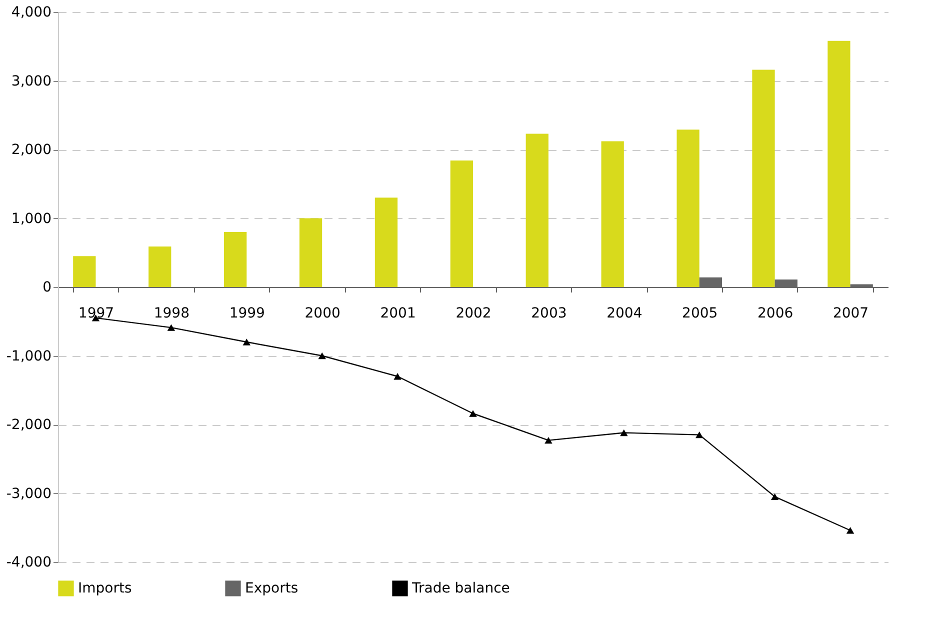 The height and width of the screenshot is (626, 926). Describe the element at coordinates (398, 314) in the screenshot. I see `x-tick-label: 2001` at that location.